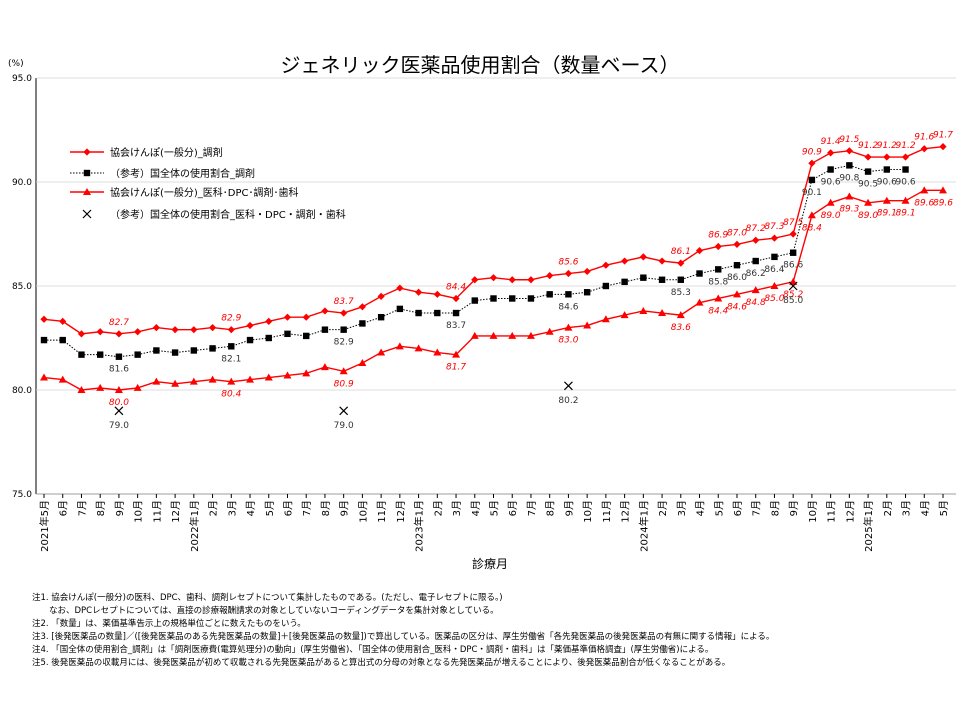 Image resolution: width=960 pixels, height=720 pixels. Describe the element at coordinates (607, 511) in the screenshot. I see `x-tick-label: 11月` at that location.